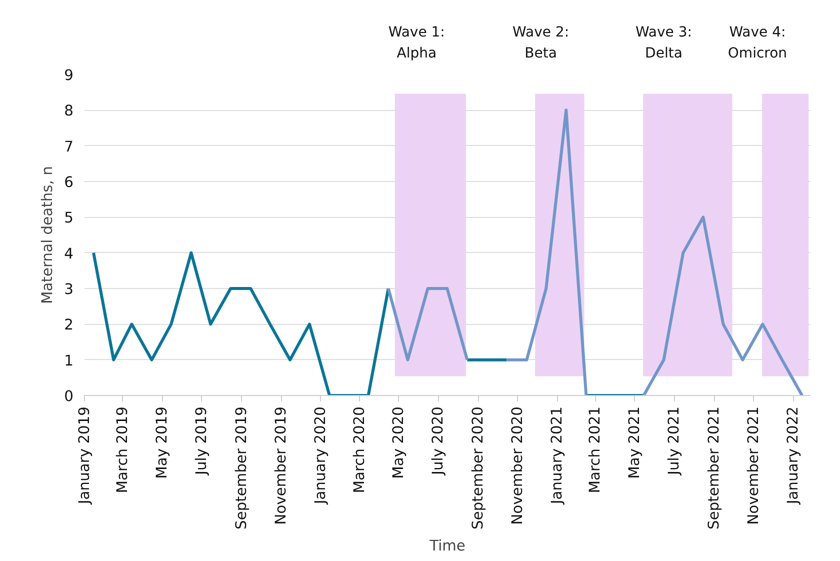  I want to click on y-tick-label: 8, so click(69, 111).